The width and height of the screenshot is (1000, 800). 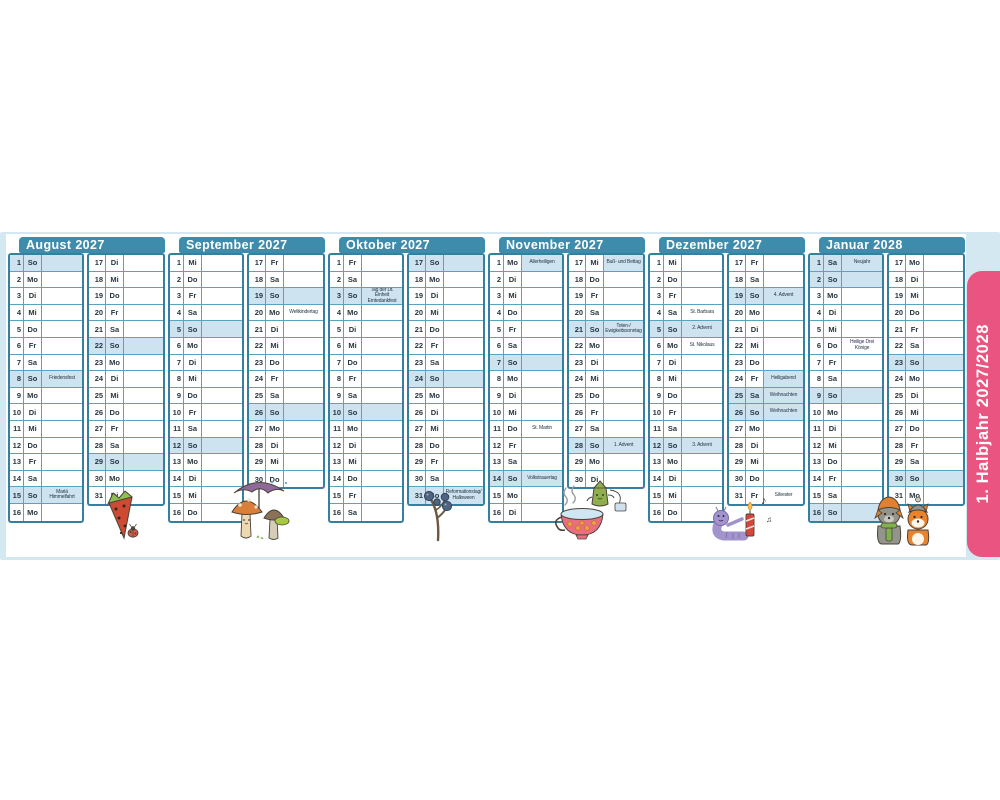 What do you see at coordinates (657, 312) in the screenshot?
I see `day-number: 4` at bounding box center [657, 312].